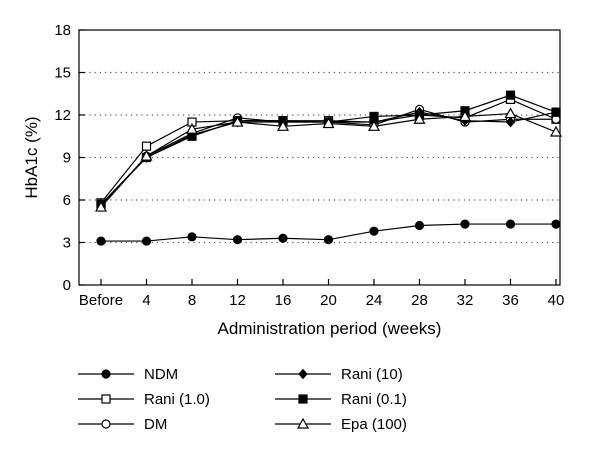  What do you see at coordinates (146, 300) in the screenshot?
I see `x-tick-label: 4` at bounding box center [146, 300].